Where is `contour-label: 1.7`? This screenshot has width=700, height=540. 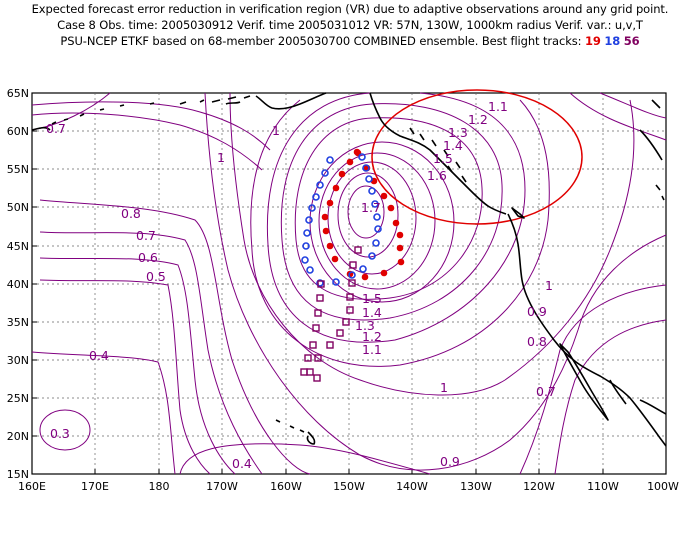 contour-label: 1.7 is located at coordinates (371, 207).